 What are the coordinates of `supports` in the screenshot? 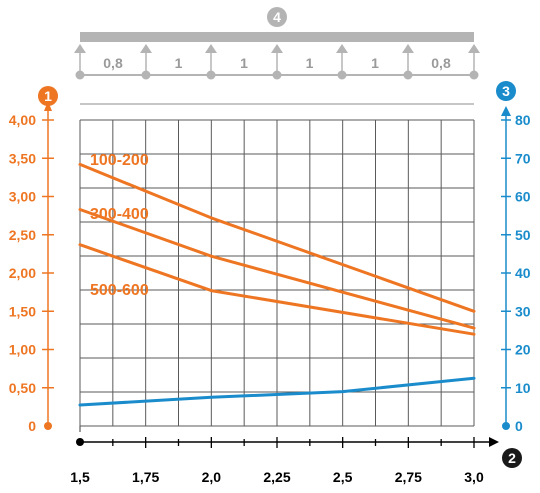 It's located at (277, 62).